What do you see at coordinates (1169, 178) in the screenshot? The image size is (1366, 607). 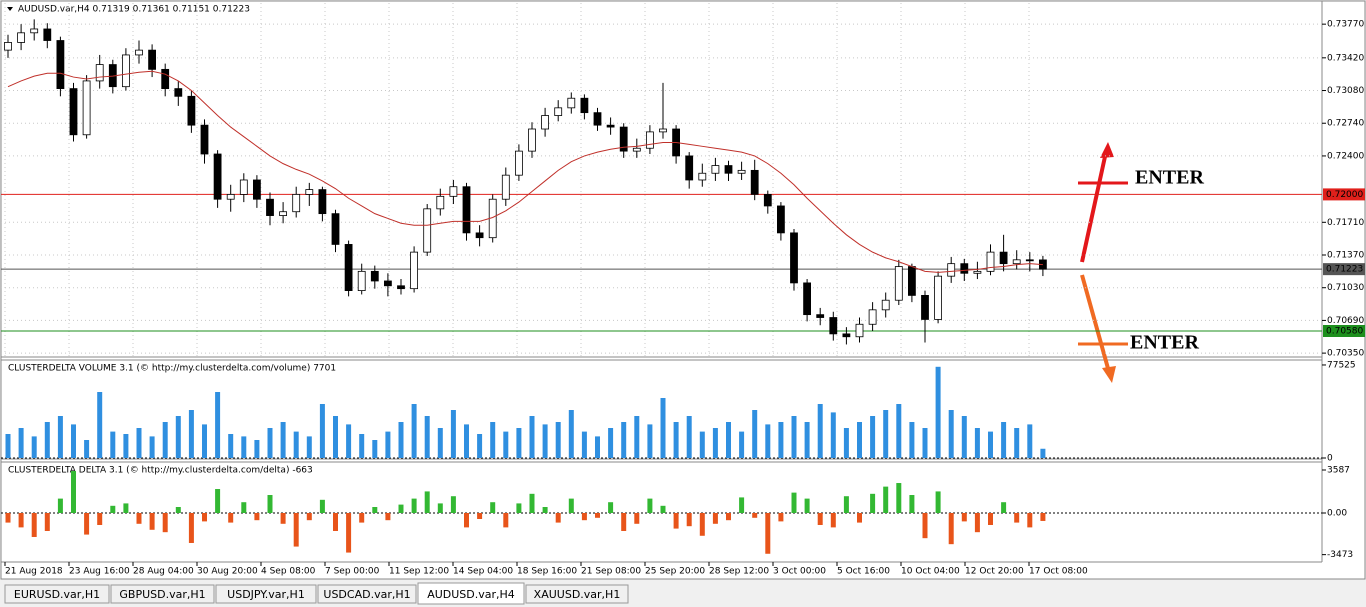 I see `annotation: ENTER` at bounding box center [1169, 178].